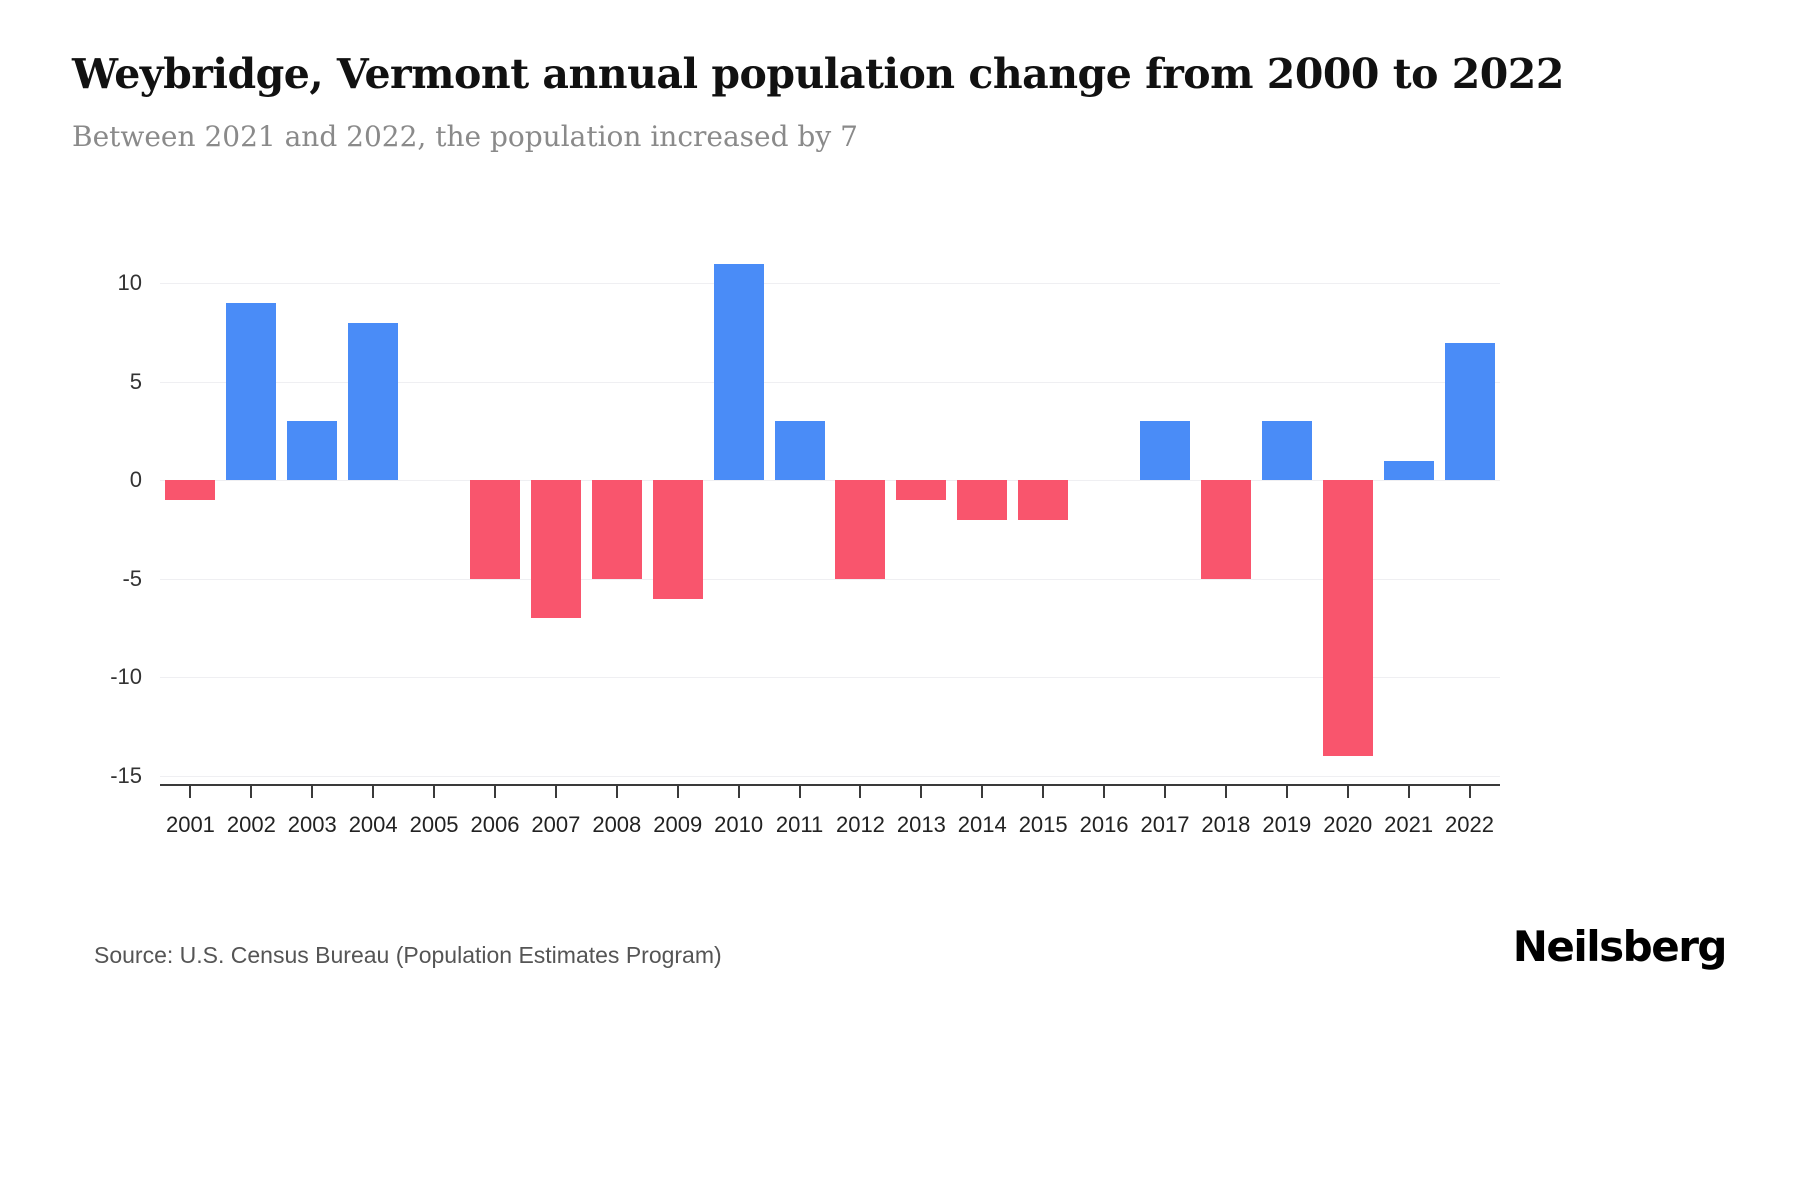  What do you see at coordinates (190, 824) in the screenshot?
I see `x-axis-tick-label: 2001` at bounding box center [190, 824].